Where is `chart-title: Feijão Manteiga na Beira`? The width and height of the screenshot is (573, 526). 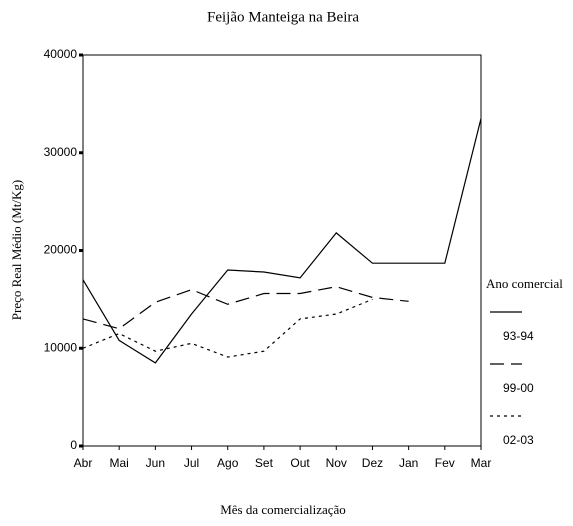
chart-title: Feijão Manteiga na Beira is located at coordinates (283, 17).